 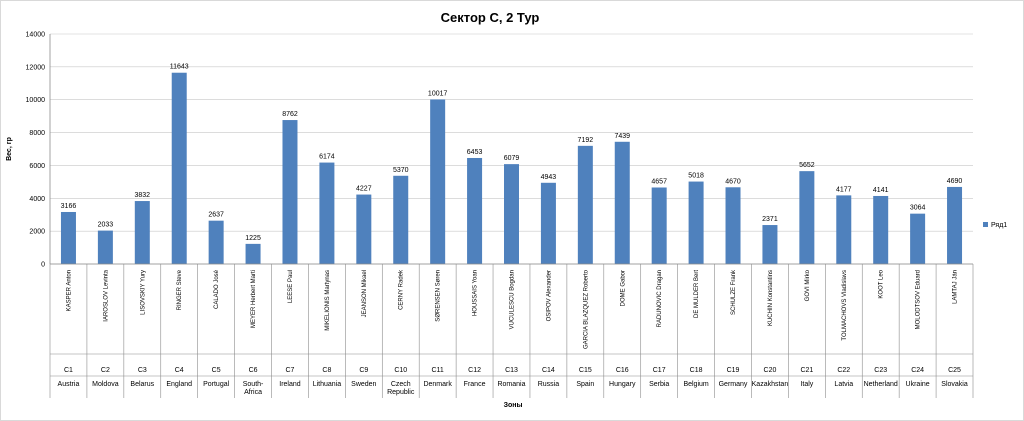 What do you see at coordinates (845, 305) in the screenshot?
I see `participant-label: TOLMACHOVS Vladislavs` at bounding box center [845, 305].